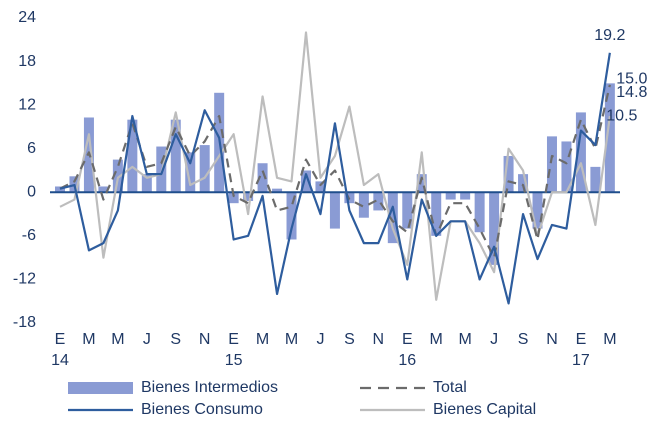 The width and height of the screenshot is (650, 421). I want to click on y-tick-label: -12, so click(24, 279).